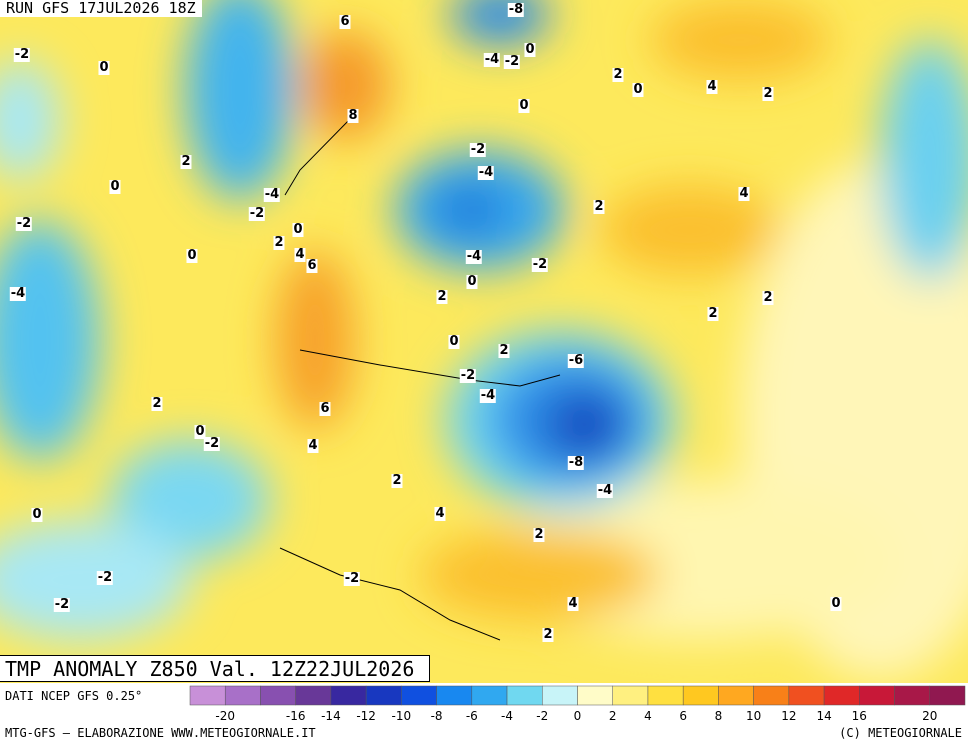  What do you see at coordinates (507, 716) in the screenshot?
I see `colorbar-label: -4` at bounding box center [507, 716].